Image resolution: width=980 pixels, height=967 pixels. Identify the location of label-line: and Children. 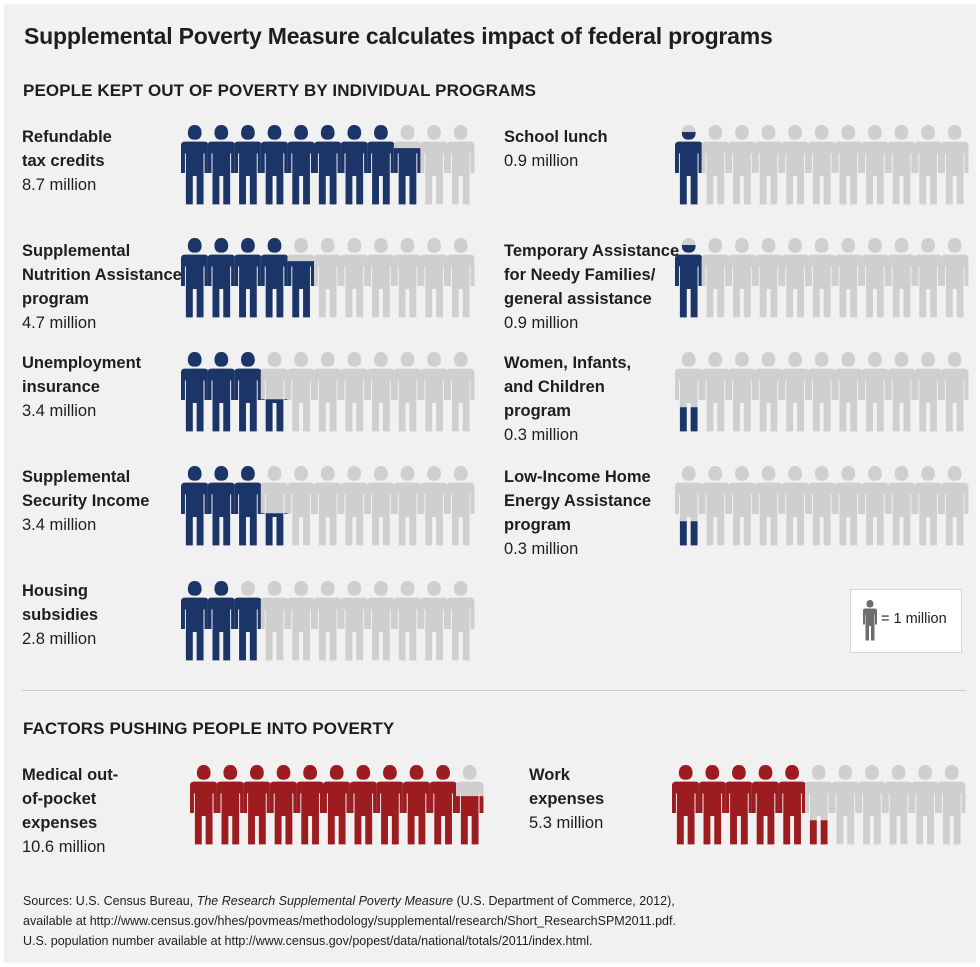
(554, 387).